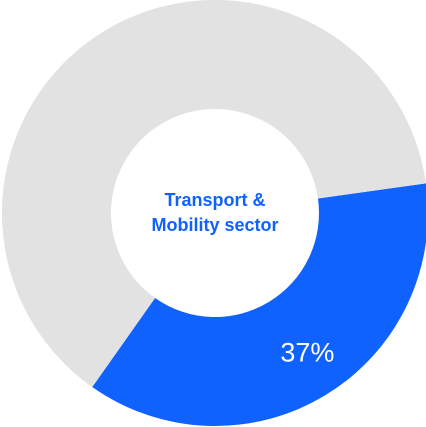  I want to click on data-label: 37%, so click(307, 352).